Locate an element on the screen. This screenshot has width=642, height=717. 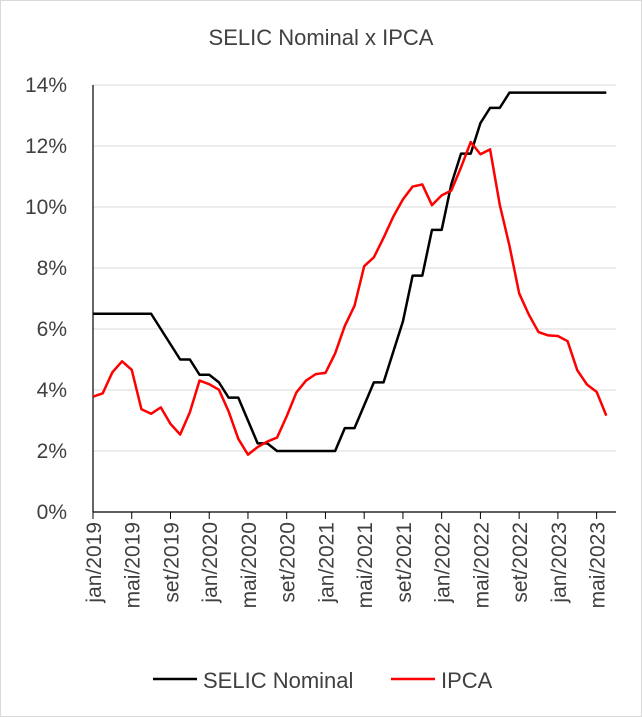
x-tick-label: jan/2021 is located at coordinates (326, 563).